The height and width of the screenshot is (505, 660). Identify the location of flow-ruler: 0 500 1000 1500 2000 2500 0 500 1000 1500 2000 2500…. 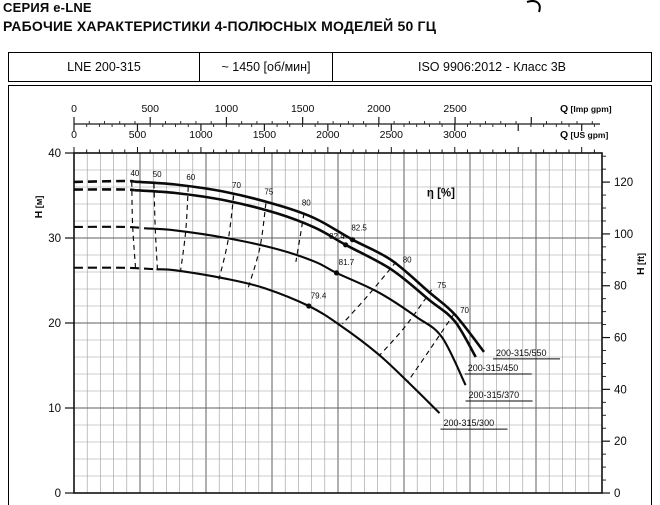
(341, 122).